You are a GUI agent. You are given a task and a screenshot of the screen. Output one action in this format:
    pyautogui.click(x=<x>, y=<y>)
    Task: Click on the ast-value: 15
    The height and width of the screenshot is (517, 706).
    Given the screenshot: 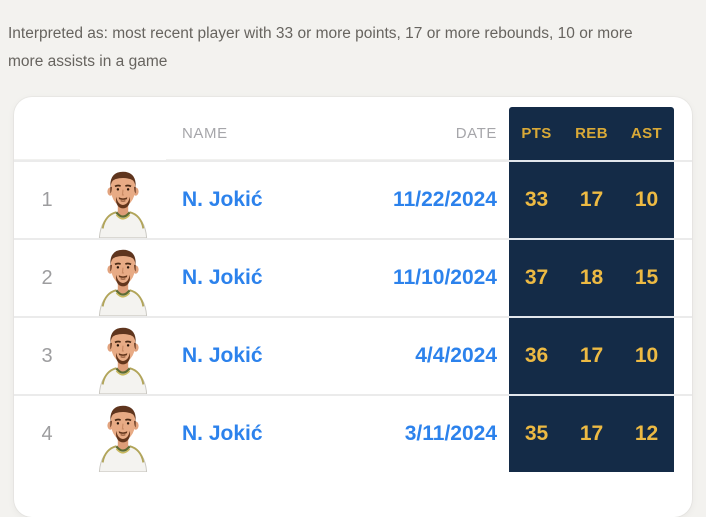 What is the action you would take?
    pyautogui.click(x=646, y=277)
    